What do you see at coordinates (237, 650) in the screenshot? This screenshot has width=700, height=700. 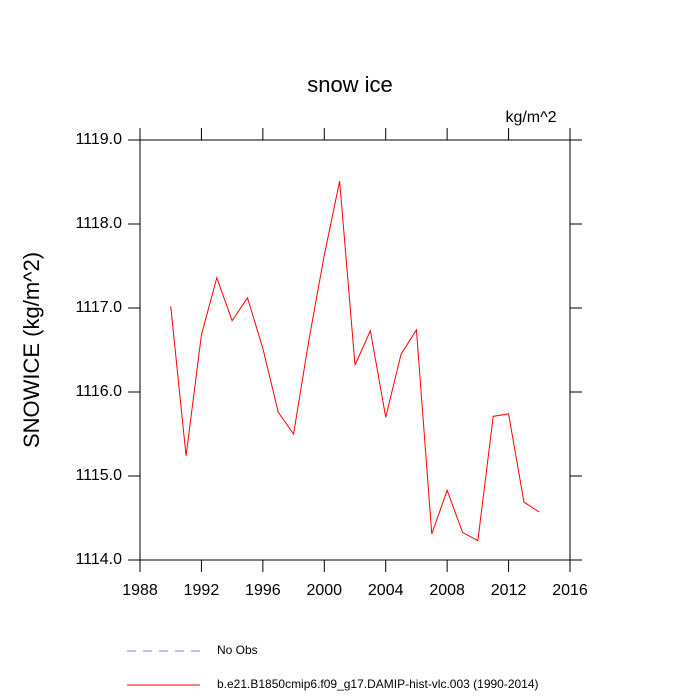 I see `legend-label: No Obs` at bounding box center [237, 650].